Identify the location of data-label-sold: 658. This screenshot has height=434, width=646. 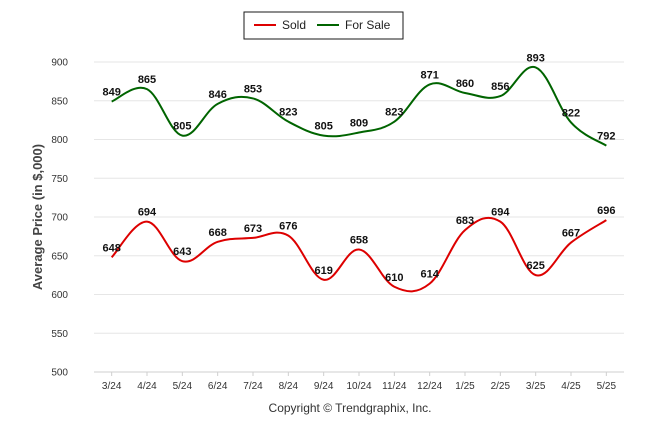
(359, 241).